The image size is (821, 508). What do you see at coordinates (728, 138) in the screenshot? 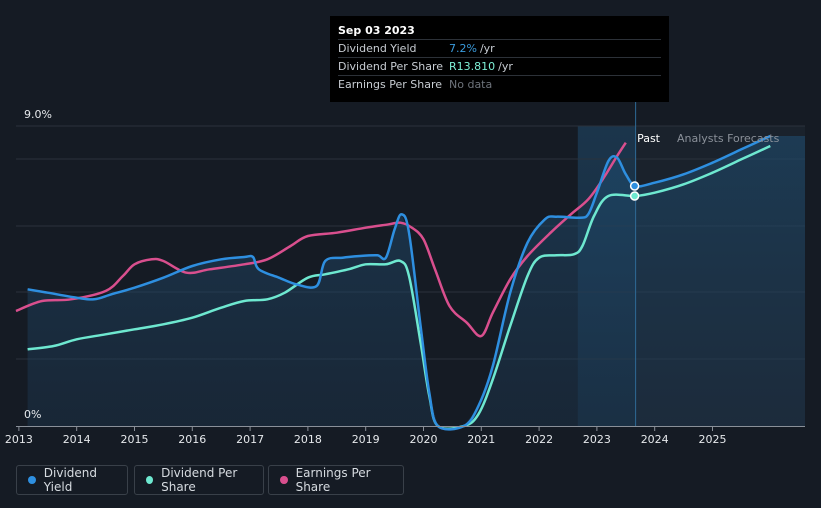
I see `forecast-label: Analysts Forecasts` at bounding box center [728, 138].